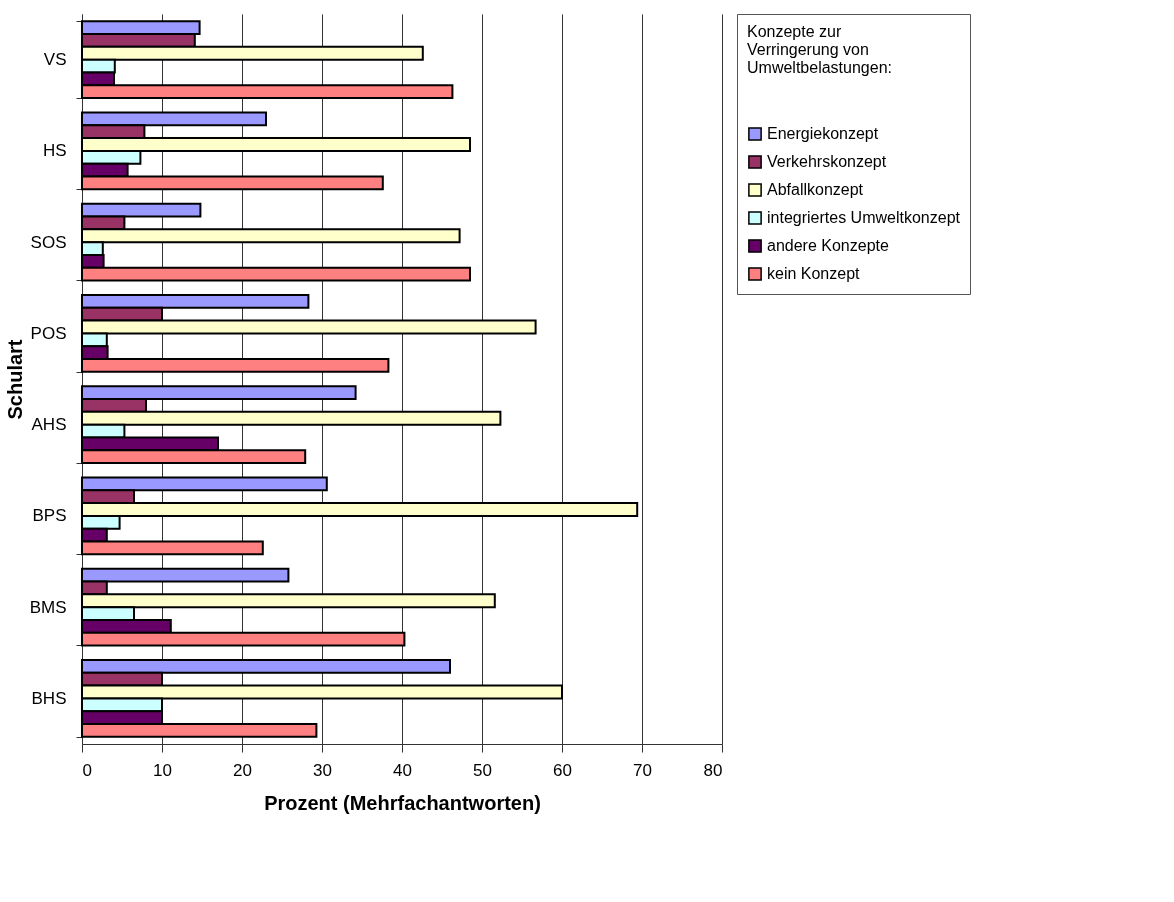 The height and width of the screenshot is (902, 1174). Describe the element at coordinates (562, 770) in the screenshot. I see `x-tick-label: 60` at that location.